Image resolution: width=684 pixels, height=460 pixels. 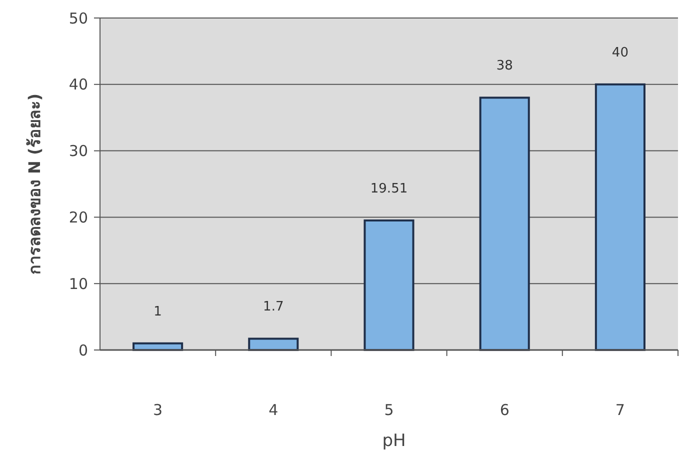 What do you see at coordinates (34, 184) in the screenshot?
I see `y-axis-title: การลดลงของ N (ร้อยละ)` at bounding box center [34, 184].